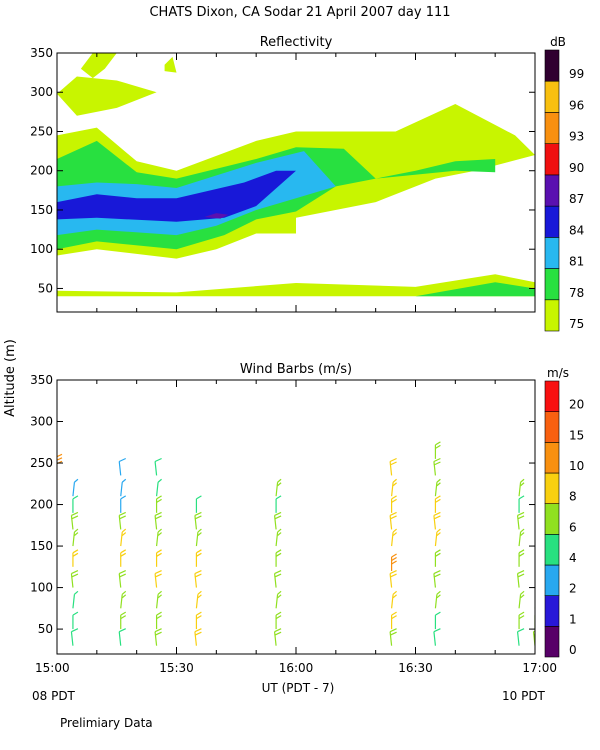 The width and height of the screenshot is (600, 750). I want to click on y-tick-label: 250, so click(41, 131).